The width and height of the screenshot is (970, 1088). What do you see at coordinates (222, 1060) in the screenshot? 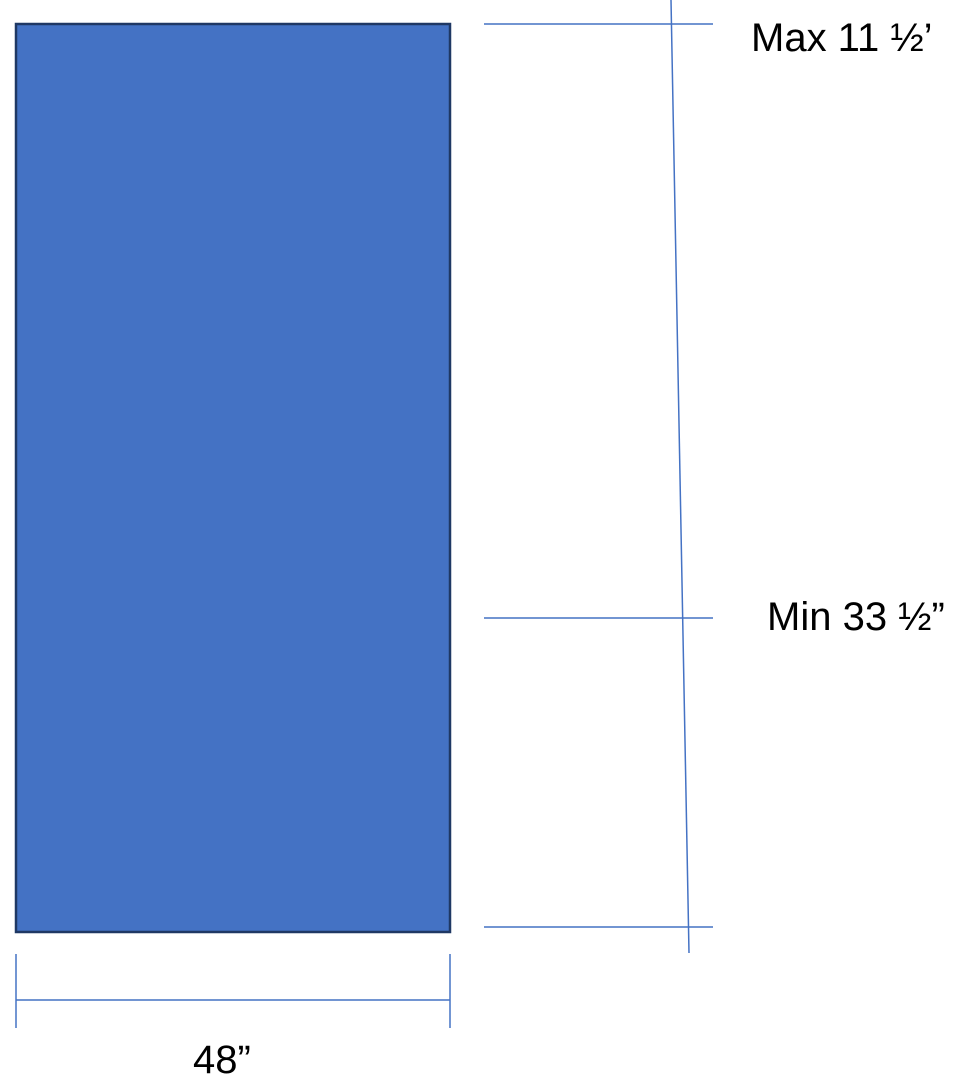
I see `width-label: 48”` at bounding box center [222, 1060].